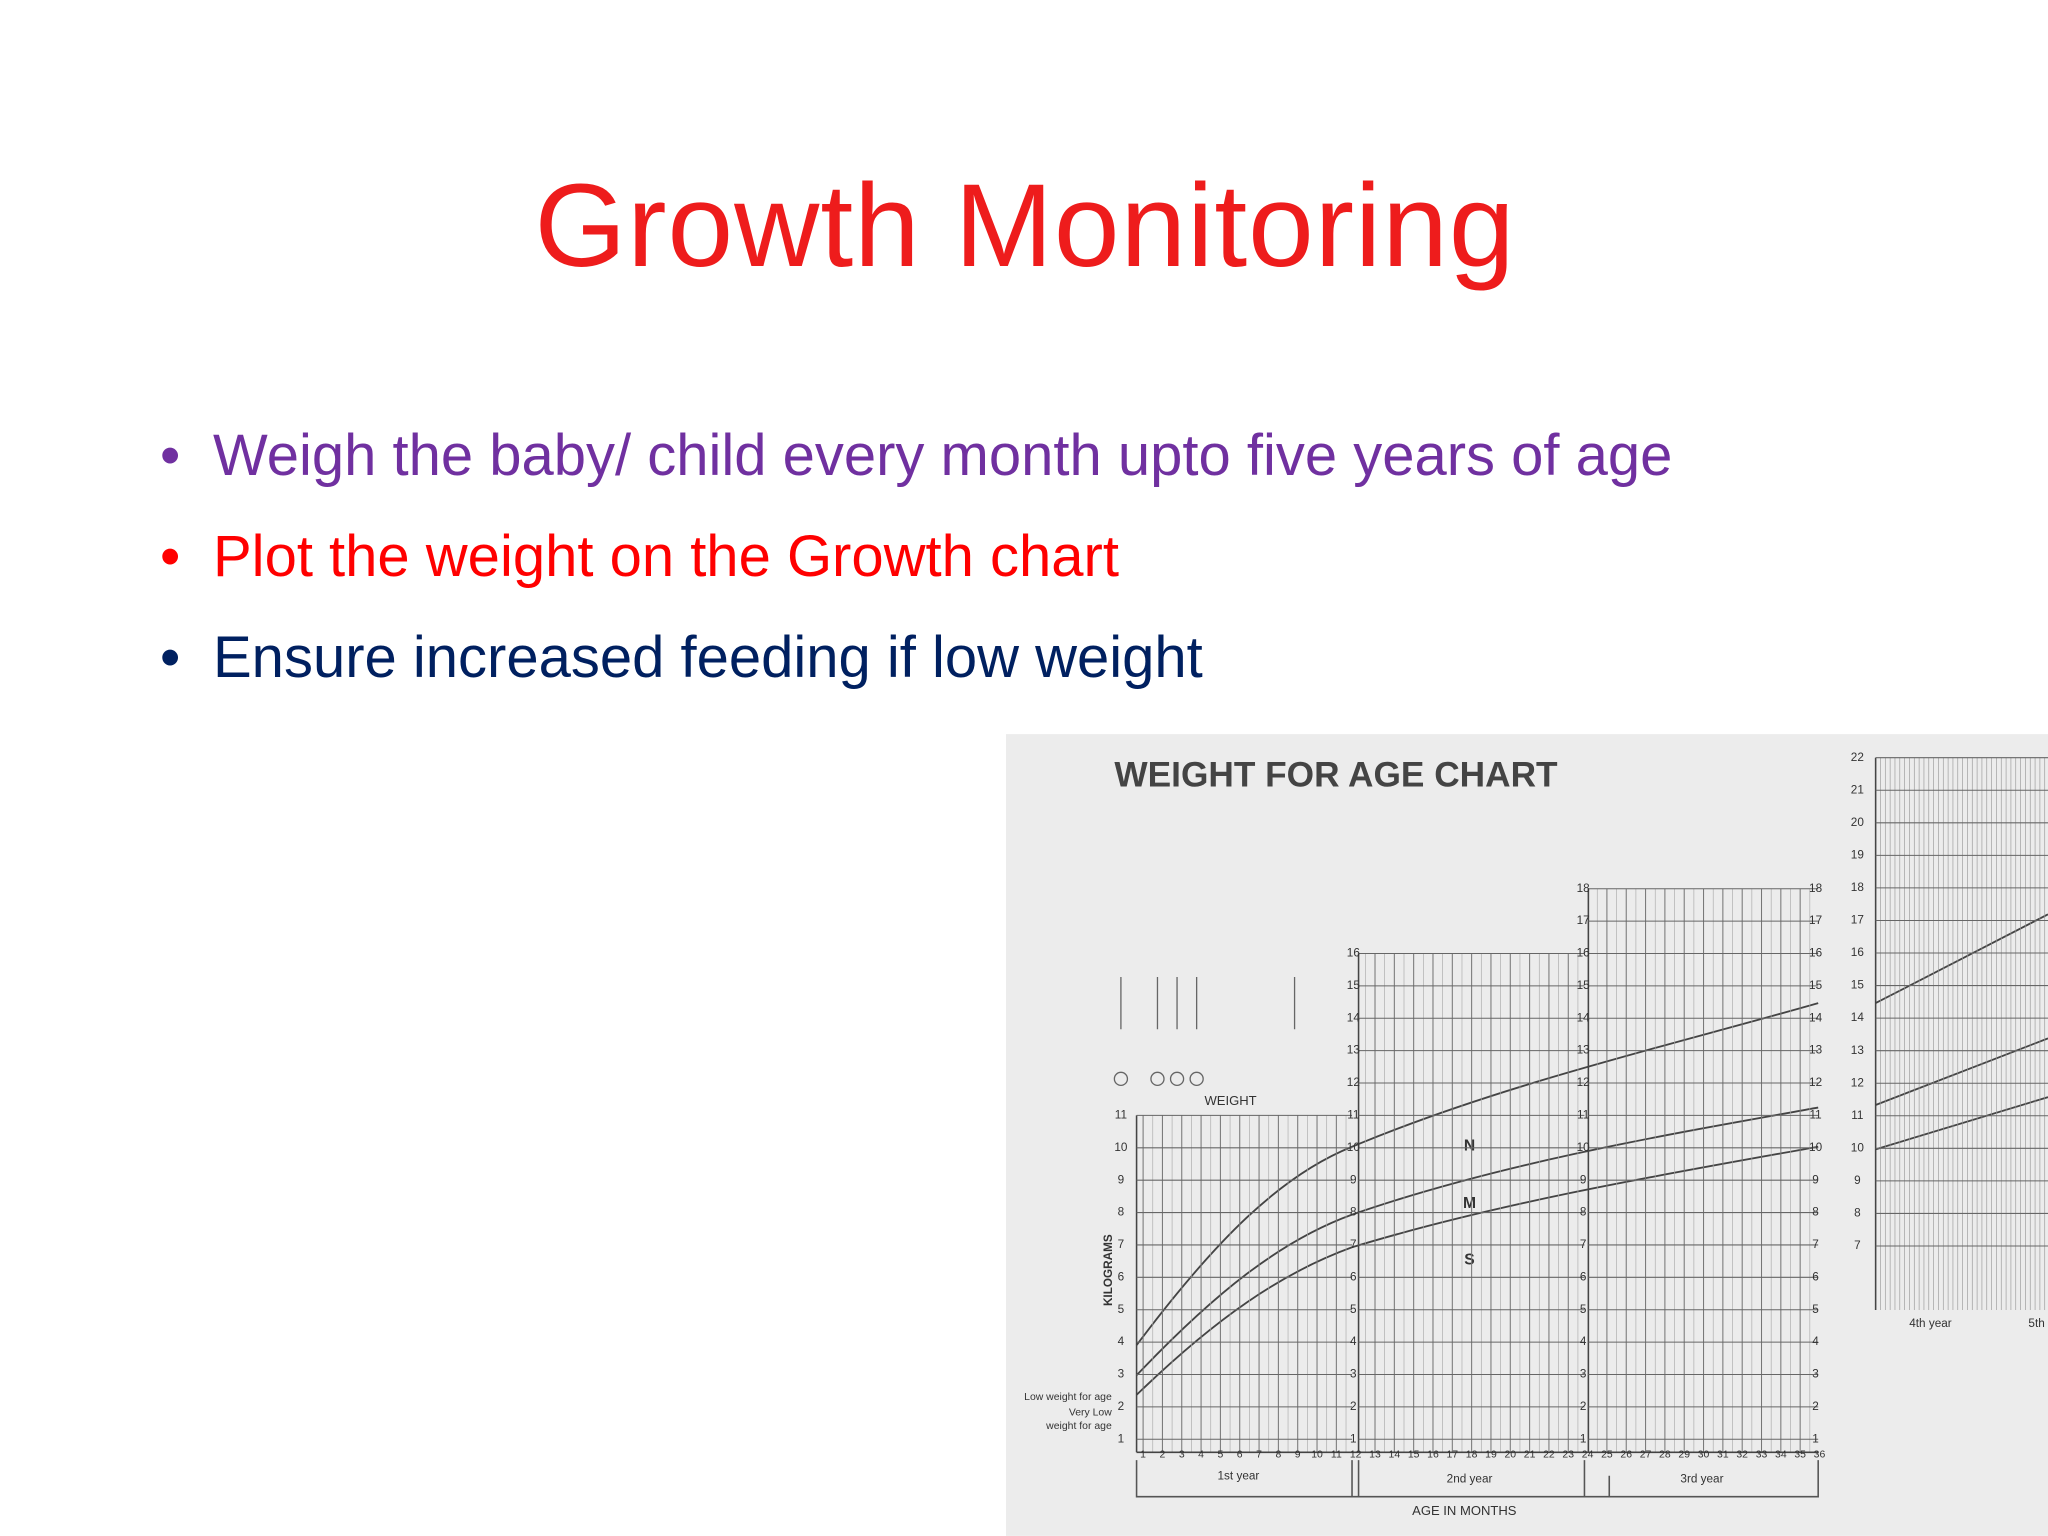 The height and width of the screenshot is (1536, 2048). What do you see at coordinates (1815, 920) in the screenshot?
I see `y-tick-label: 17` at bounding box center [1815, 920].